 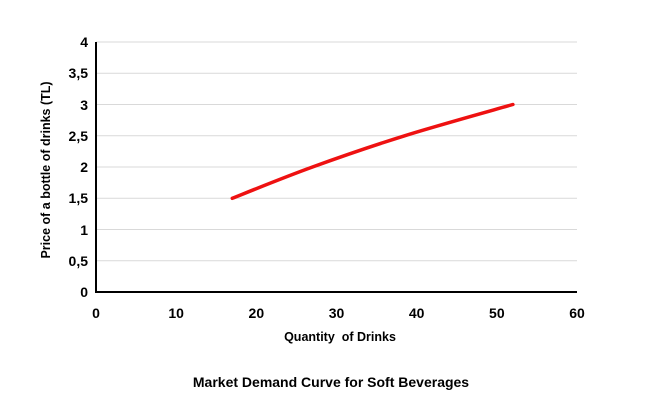 I want to click on x-tick-label: 50, so click(x=497, y=313).